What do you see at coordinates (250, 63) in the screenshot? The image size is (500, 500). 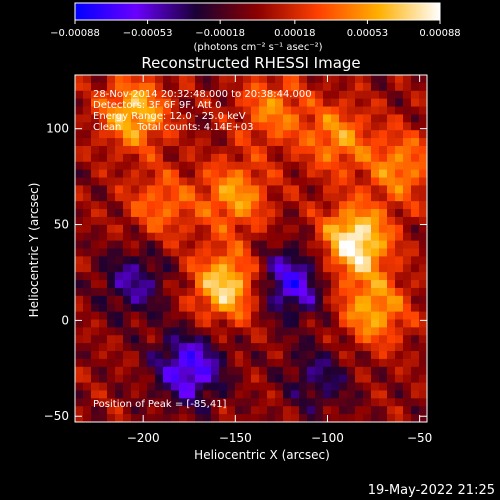 I see `chart-title: Reconstructed RHESSI Image` at bounding box center [250, 63].